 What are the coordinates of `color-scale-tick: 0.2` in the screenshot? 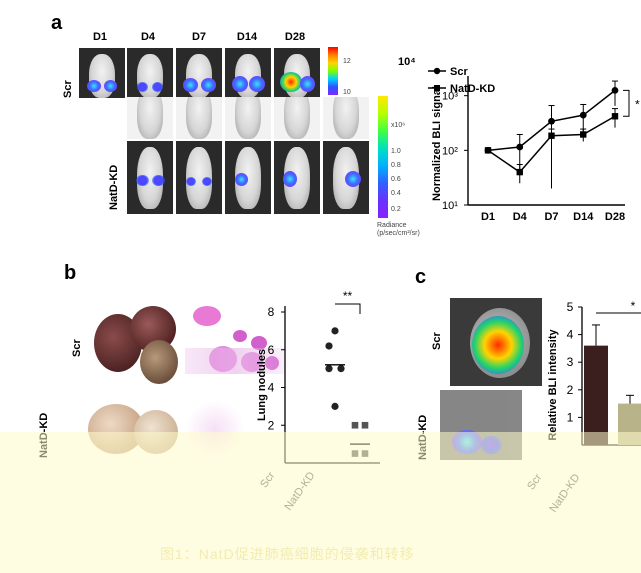 It's located at (396, 209).